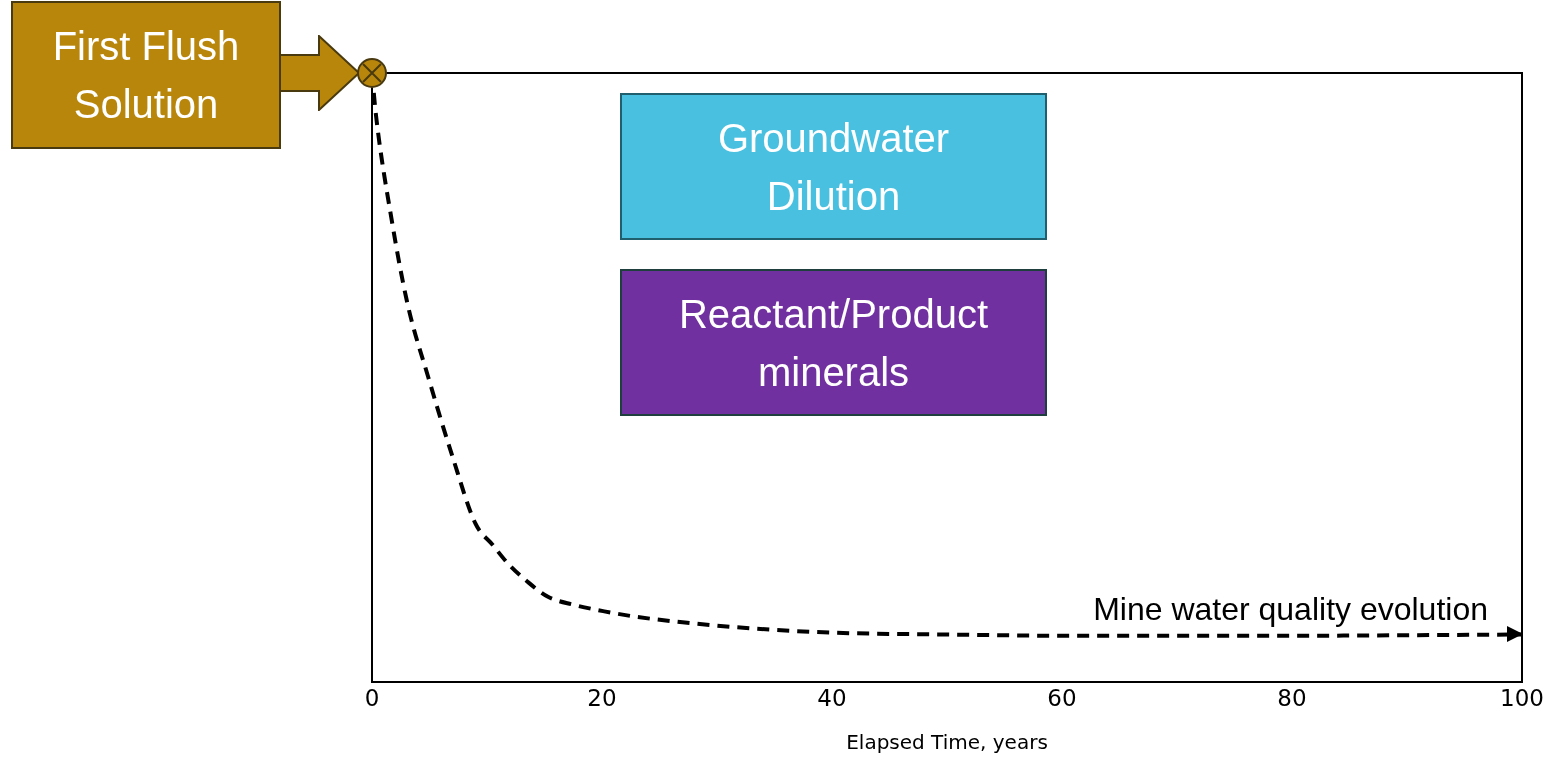 Image resolution: width=1551 pixels, height=760 pixels. What do you see at coordinates (1292, 697) in the screenshot?
I see `x-tick-label: 80` at bounding box center [1292, 697].